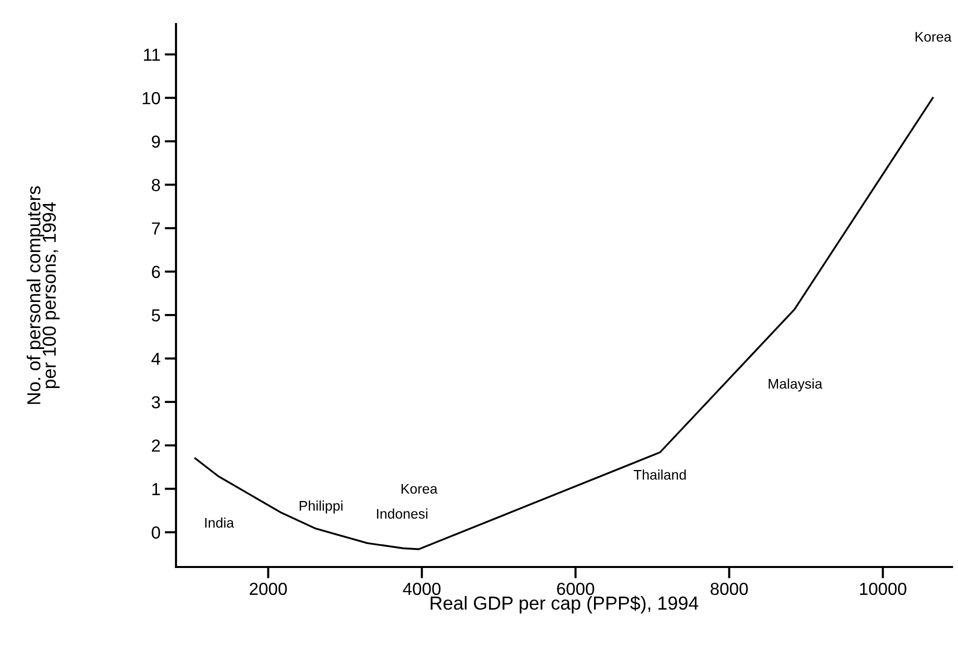 This screenshot has height=655, width=958. I want to click on y-tick-label: 1, so click(156, 489).